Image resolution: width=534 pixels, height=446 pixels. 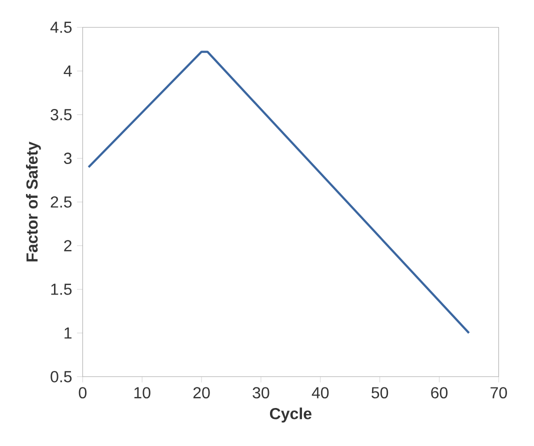 I want to click on x-tick-label: 10, so click(x=142, y=392).